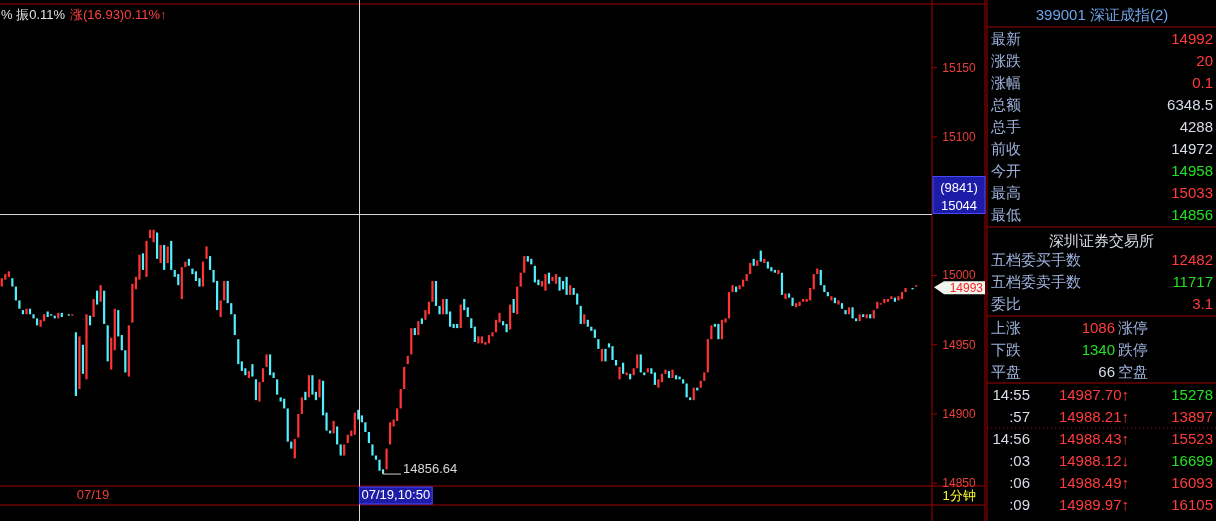 This screenshot has height=521, width=1216. Describe the element at coordinates (1005, 104) in the screenshot. I see `text: 总额` at that location.